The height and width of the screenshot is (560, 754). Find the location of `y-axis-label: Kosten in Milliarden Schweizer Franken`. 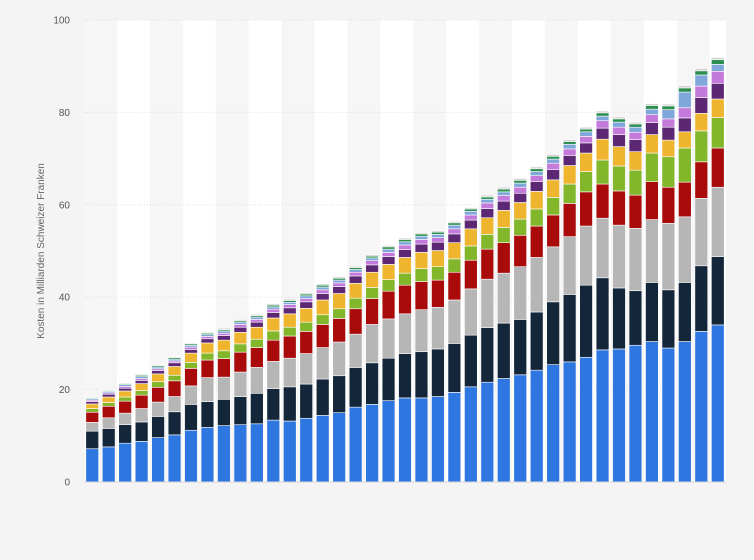

y-axis-label: Kosten in Milliarden Schweizer Franken is located at coordinates (41, 251).